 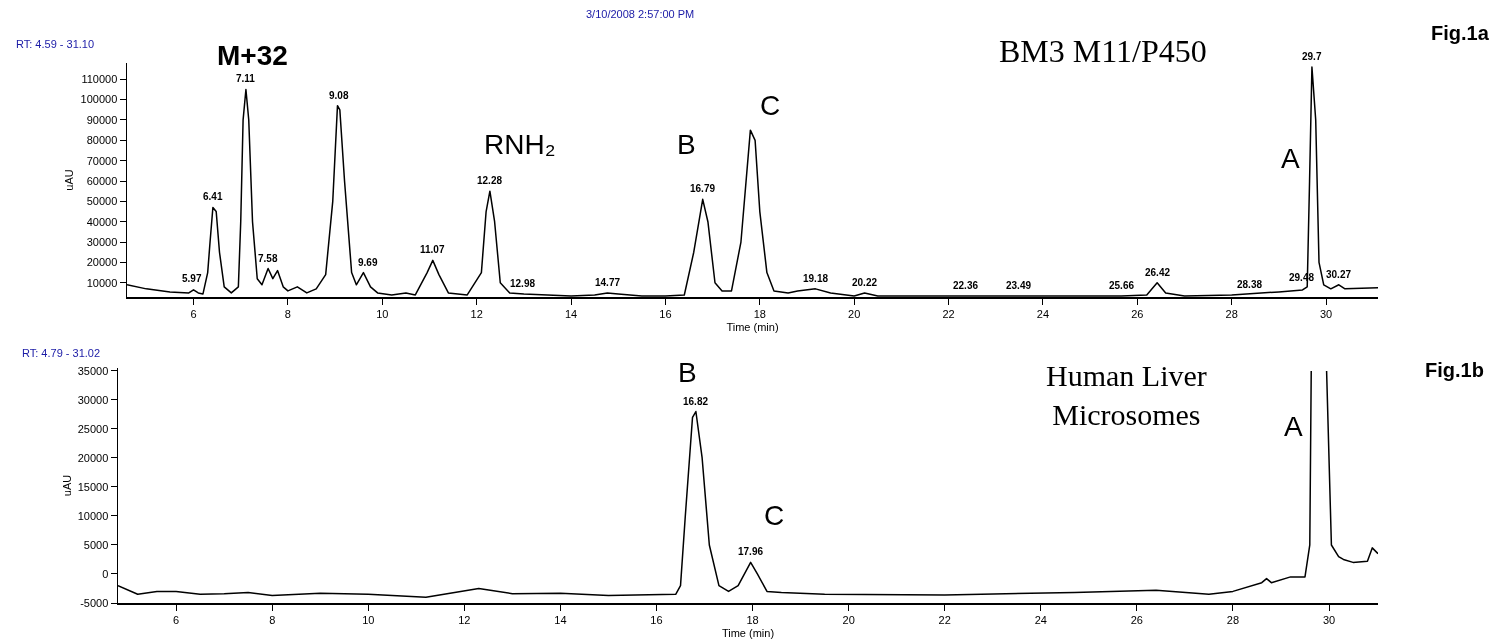 I want to click on annotation: 16.82, so click(x=696, y=401).